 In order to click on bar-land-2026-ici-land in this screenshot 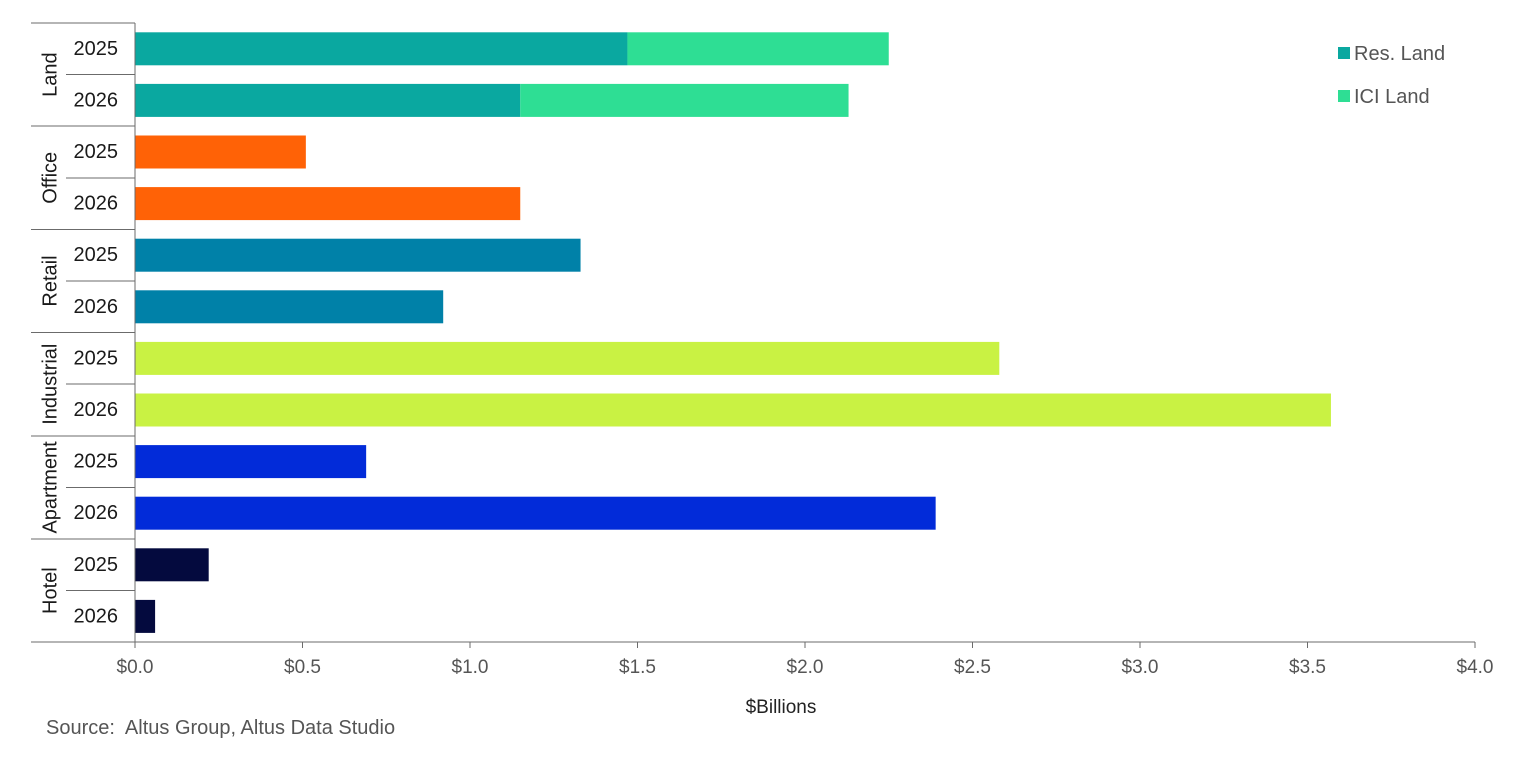, I will do `click(684, 100)`.